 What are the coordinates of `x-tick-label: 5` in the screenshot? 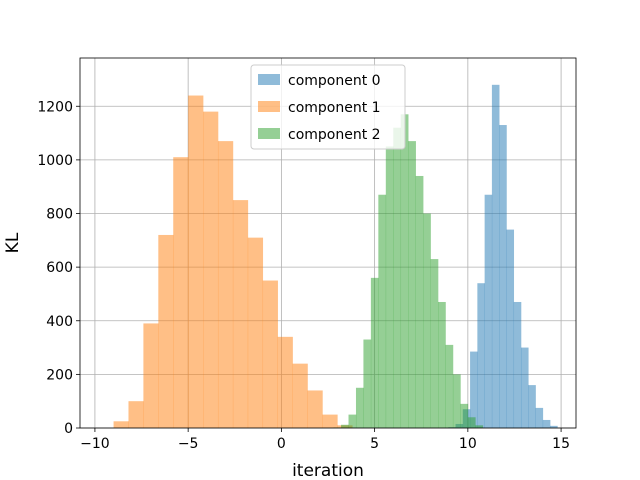 It's located at (374, 444).